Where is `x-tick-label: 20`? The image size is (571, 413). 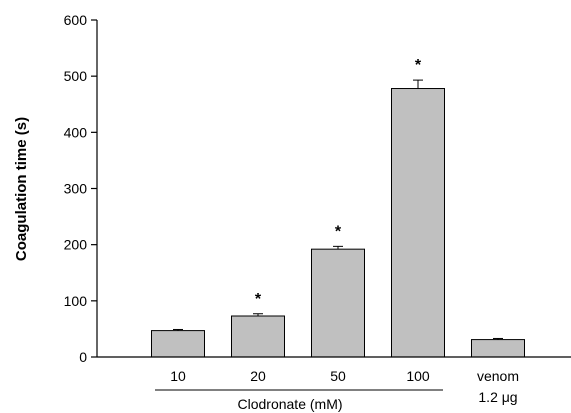
x-tick-label: 20 is located at coordinates (258, 376).